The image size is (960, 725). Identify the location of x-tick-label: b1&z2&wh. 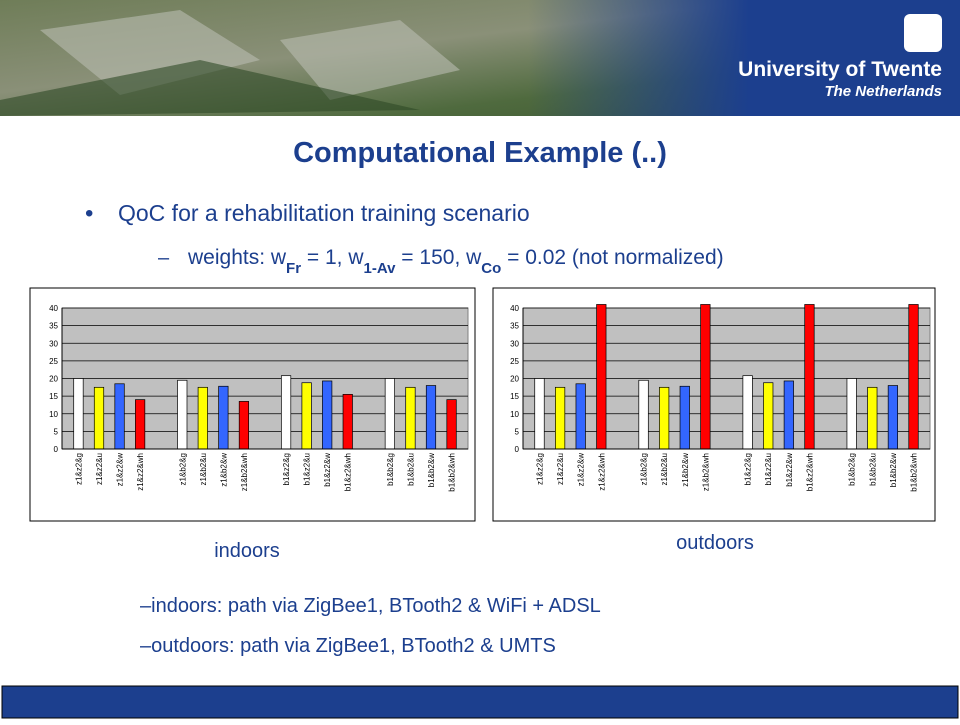
(809, 472).